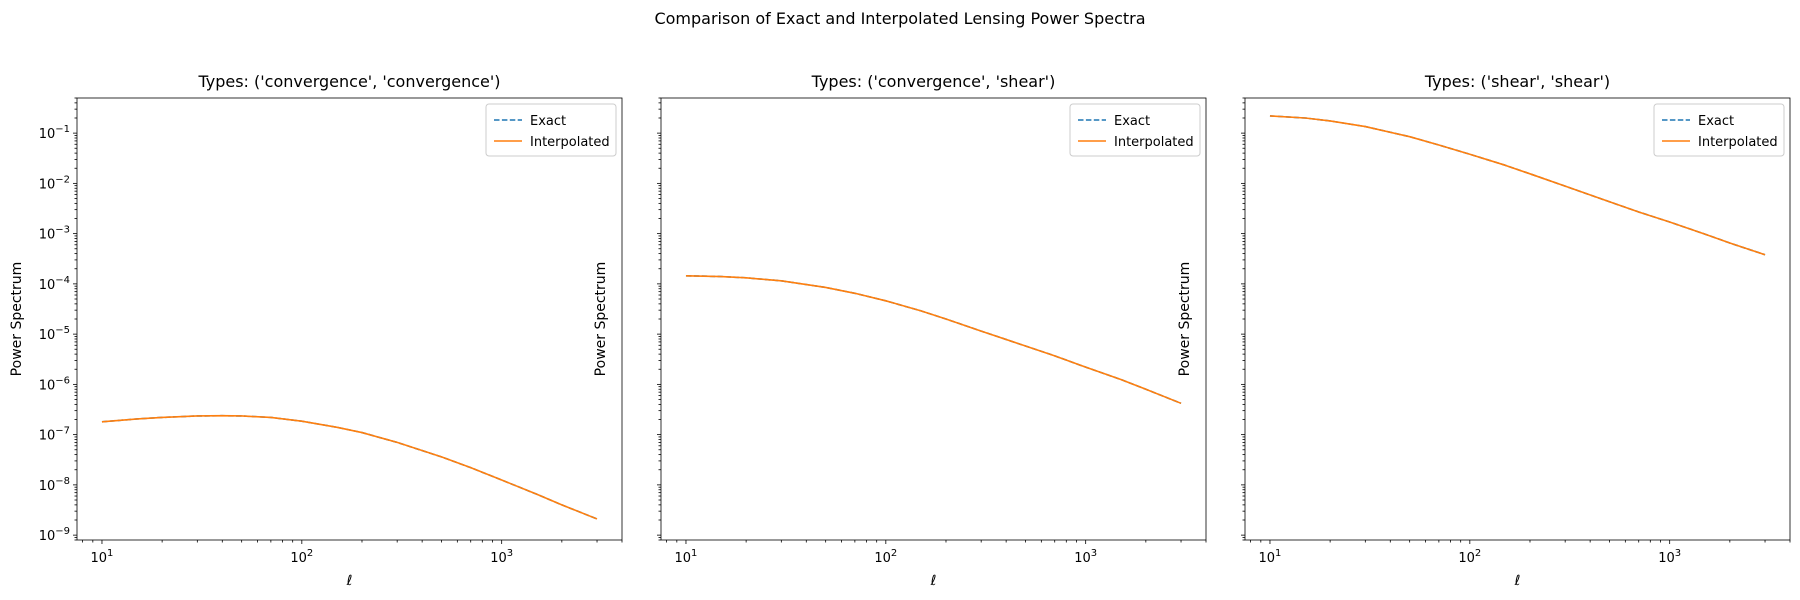  I want to click on y-tick-label: 10⁻⁷, so click(54, 435).